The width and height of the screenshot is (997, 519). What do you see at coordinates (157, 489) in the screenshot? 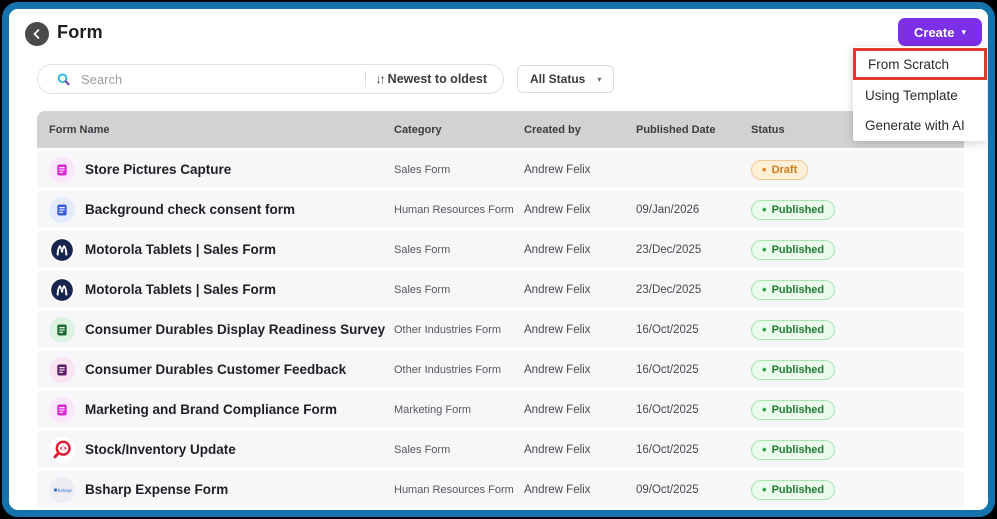
I see `form-name: Bsharp Expense Form` at bounding box center [157, 489].